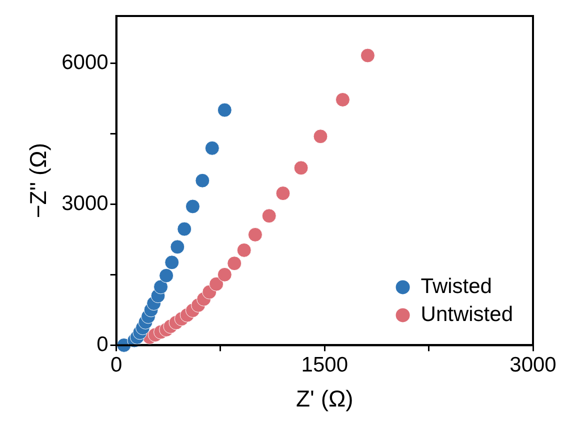 This screenshot has height=428, width=569. I want to click on y-axis-title: −Z'' (Ω), so click(38, 180).